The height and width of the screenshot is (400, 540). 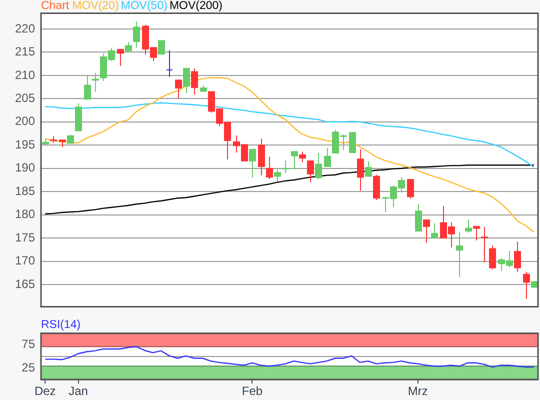 What do you see at coordinates (25, 144) in the screenshot?
I see `y-tick-label: 195` at bounding box center [25, 144].